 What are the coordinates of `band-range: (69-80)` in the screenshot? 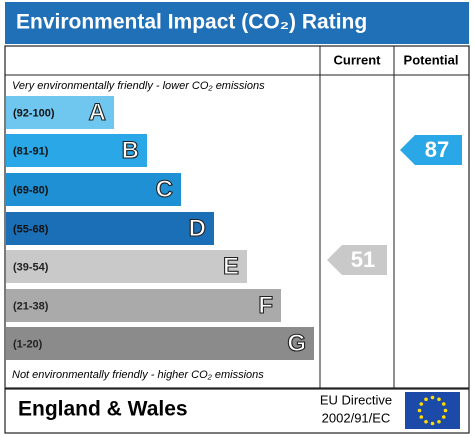 It's located at (31, 190).